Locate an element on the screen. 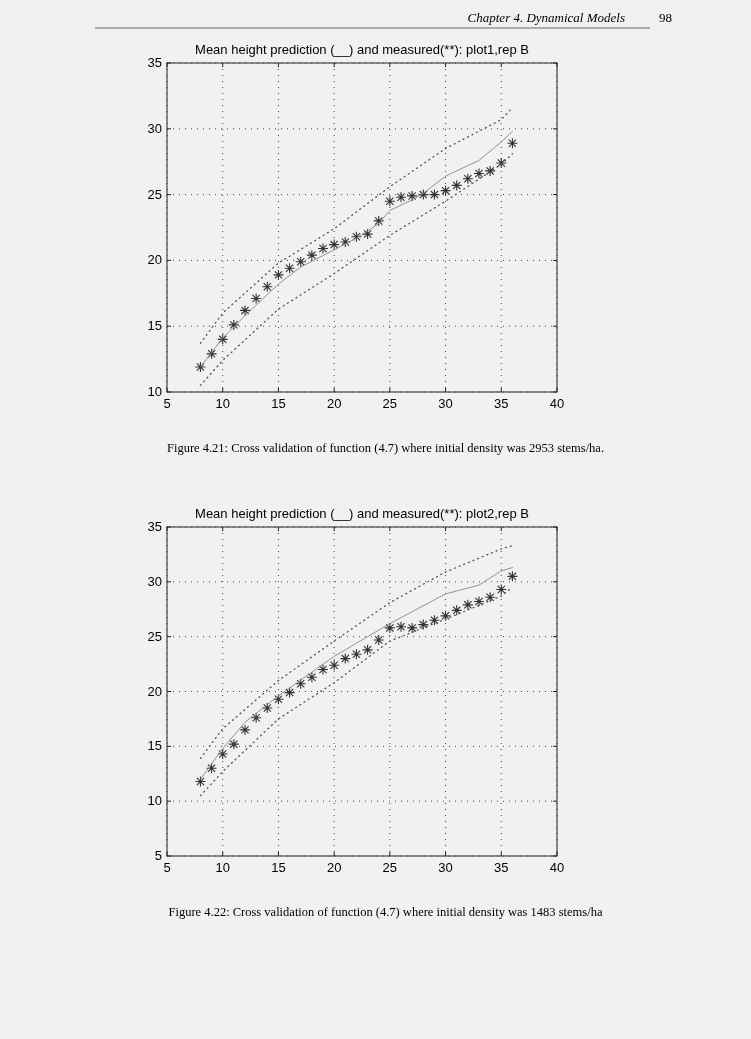  chart-title: Mean height prediction (__) and measured(**): plot2,rep B is located at coordinates (362, 513).